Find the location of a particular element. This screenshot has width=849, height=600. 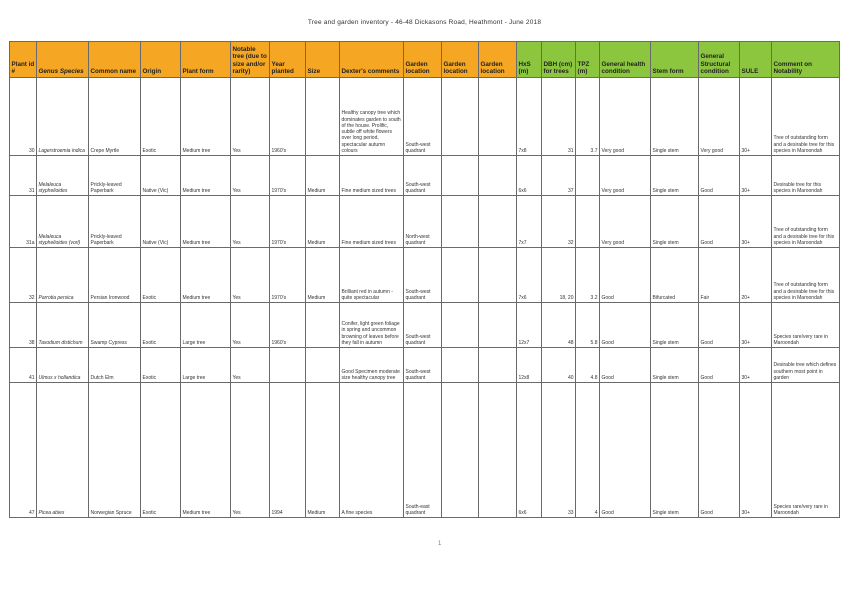

cell-genus-species: Lagerstroemia indica is located at coordinates (62, 116).